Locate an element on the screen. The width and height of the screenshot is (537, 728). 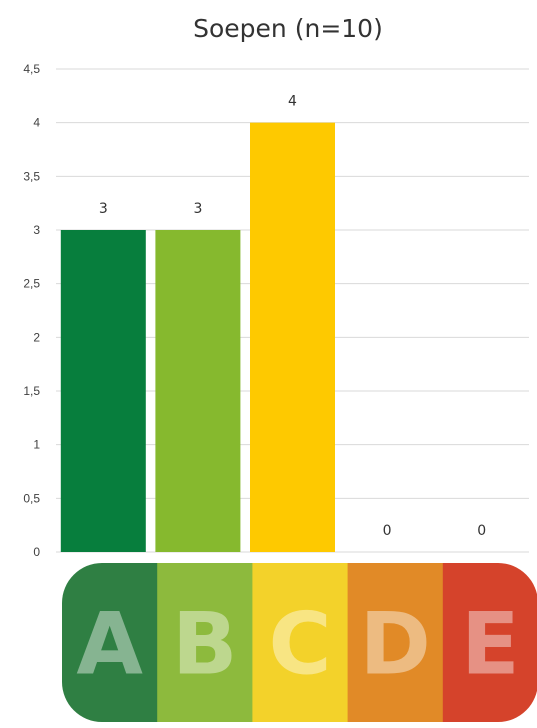
y-tick-label: 2,5 is located at coordinates (31, 284).